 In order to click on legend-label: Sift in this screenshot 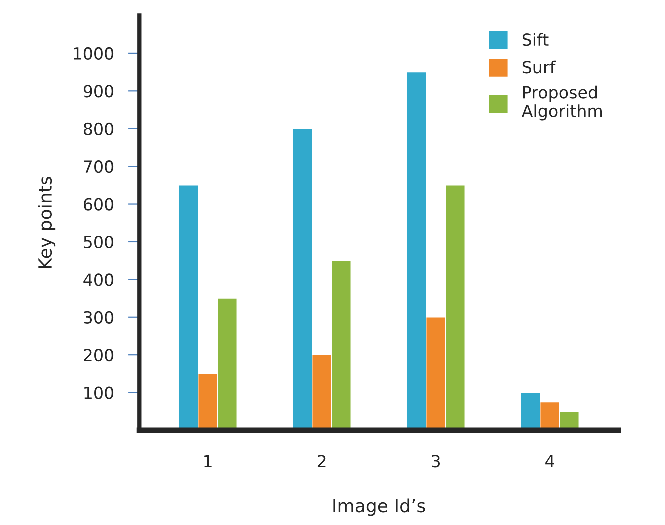, I will do `click(535, 39)`.